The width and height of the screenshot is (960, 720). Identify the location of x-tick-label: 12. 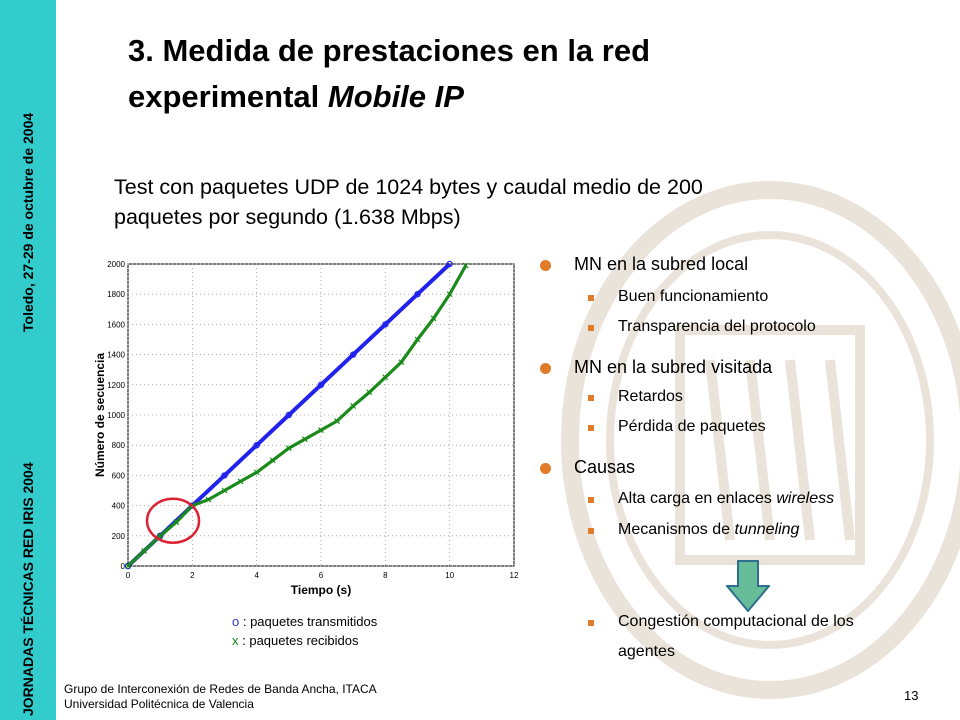
(514, 575).